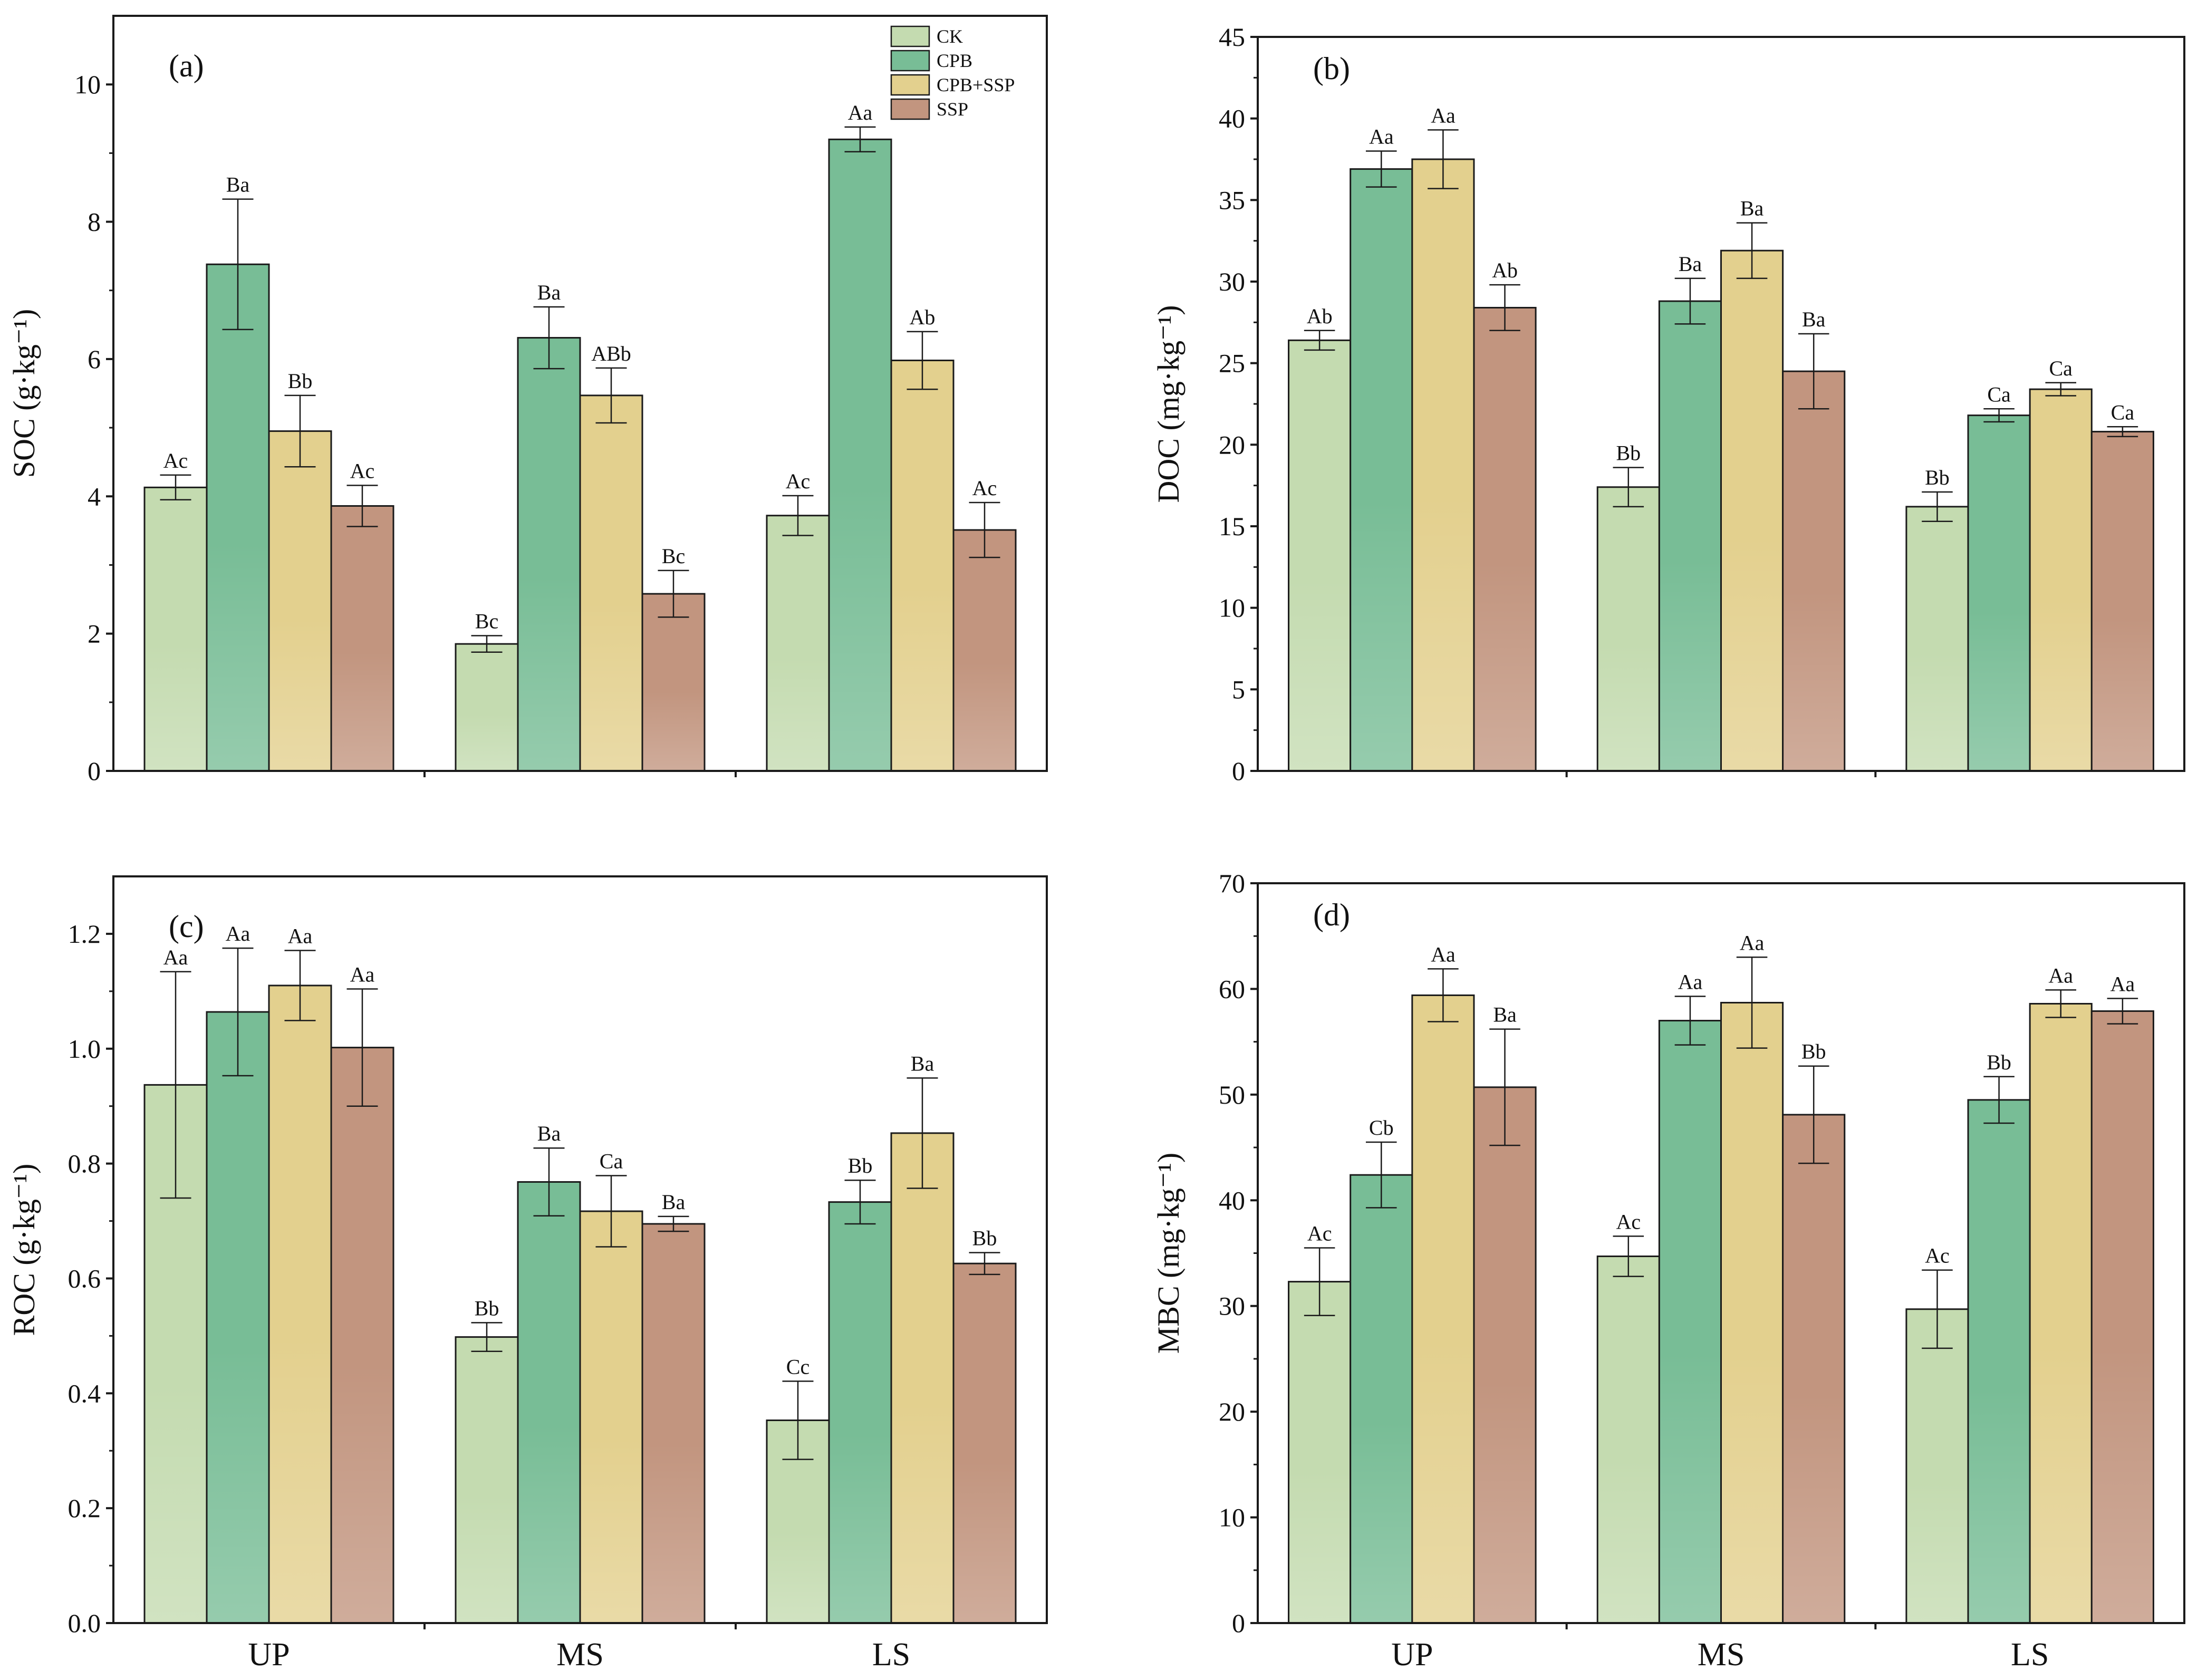  I want to click on x-category-label: UP, so click(269, 1655).